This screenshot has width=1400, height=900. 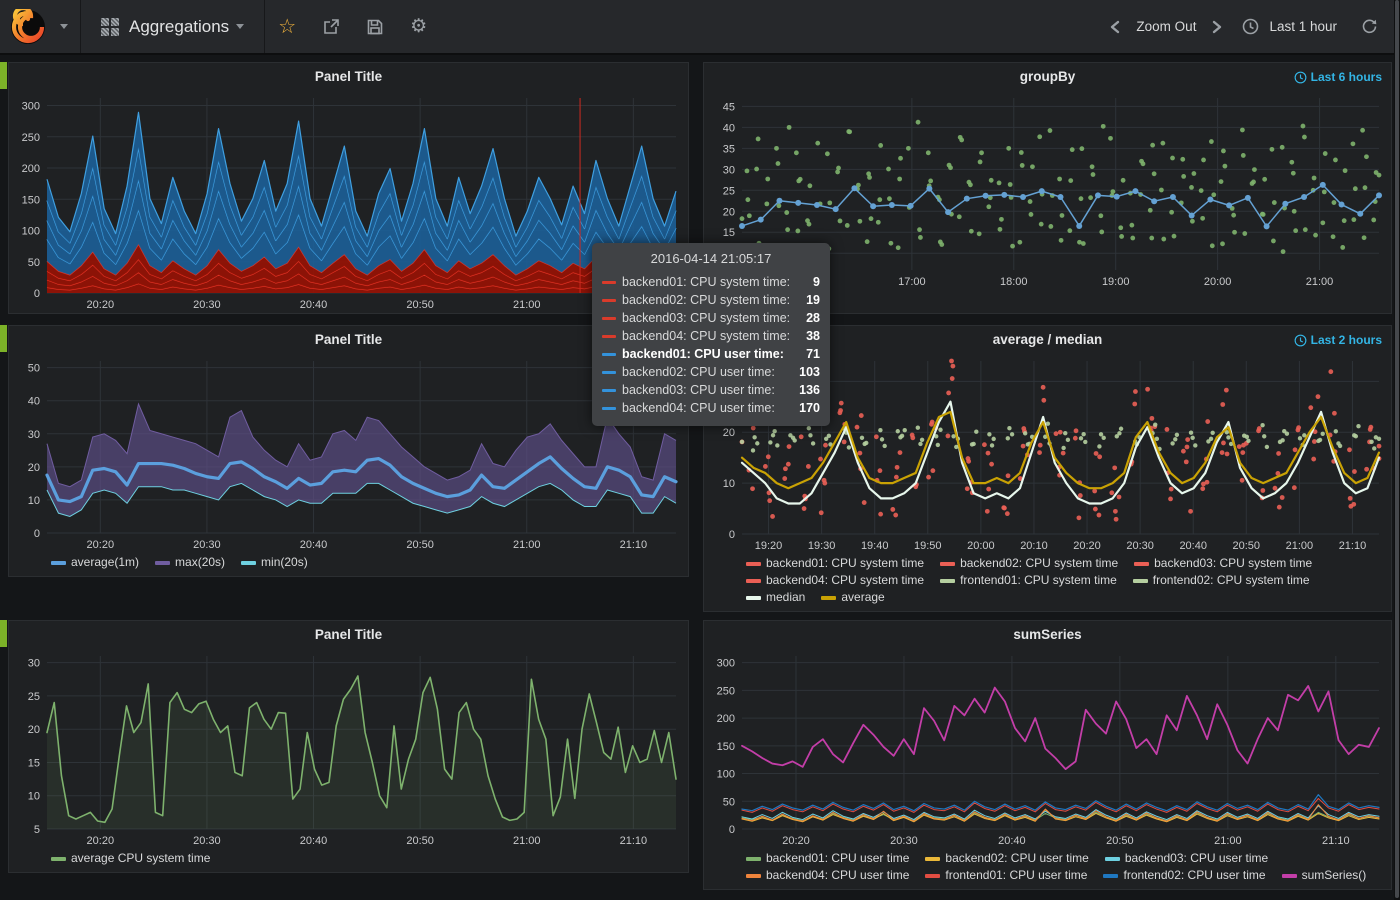 I want to click on legend-item: frontend02: CPU system time, so click(x=1221, y=580).